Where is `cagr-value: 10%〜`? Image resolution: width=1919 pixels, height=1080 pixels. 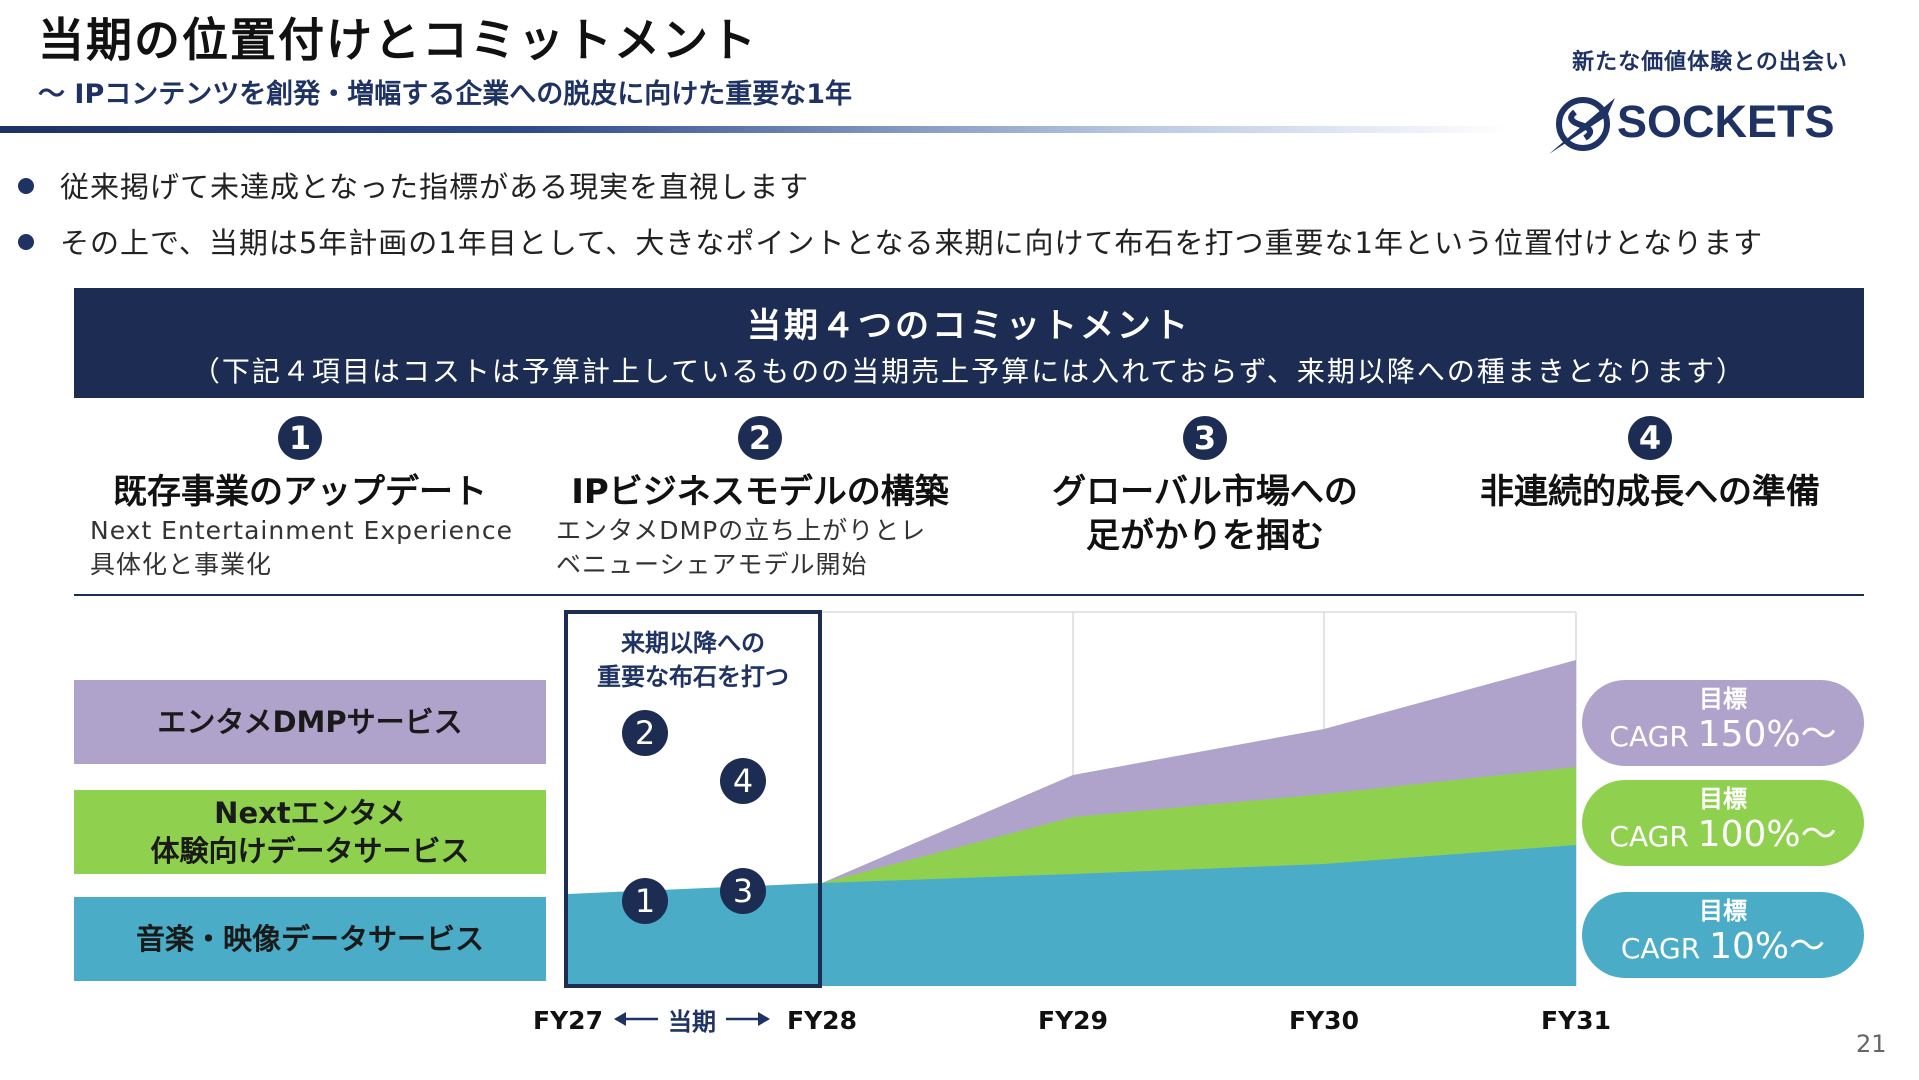 cagr-value: 10%〜 is located at coordinates (1767, 946).